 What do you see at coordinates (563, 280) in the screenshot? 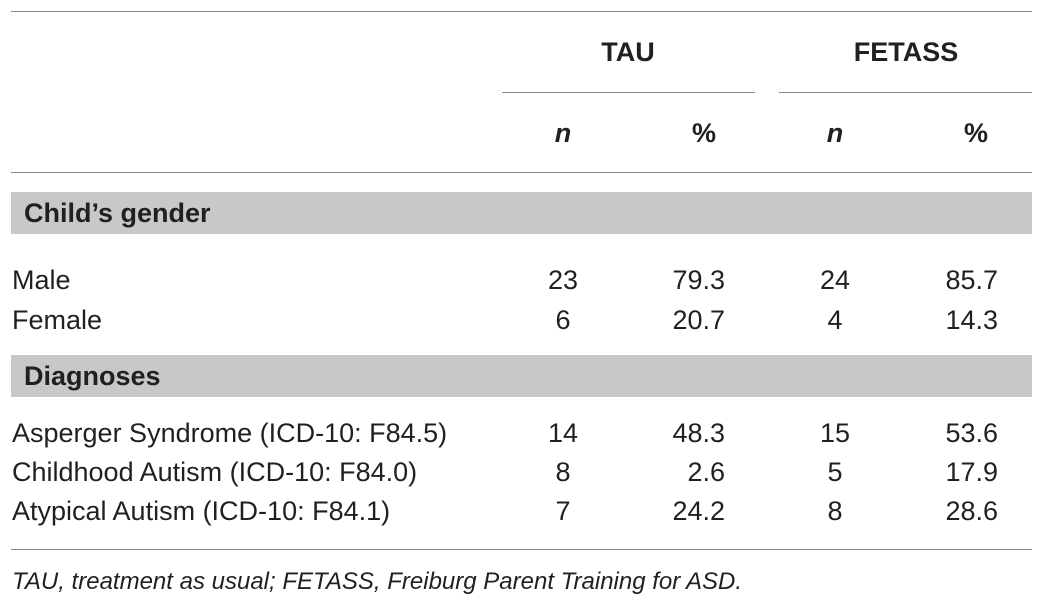
I see `cell-tau-n: 23` at bounding box center [563, 280].